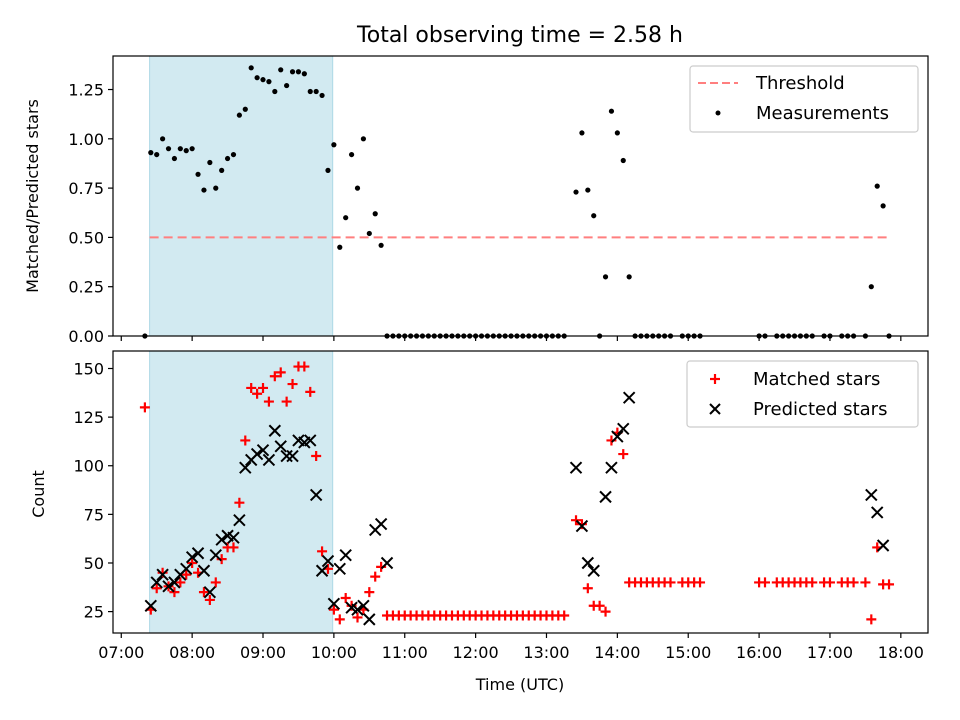 Image resolution: width=960 pixels, height=720 pixels. Describe the element at coordinates (546, 652) in the screenshot. I see `x-tick-label: 13:00` at that location.